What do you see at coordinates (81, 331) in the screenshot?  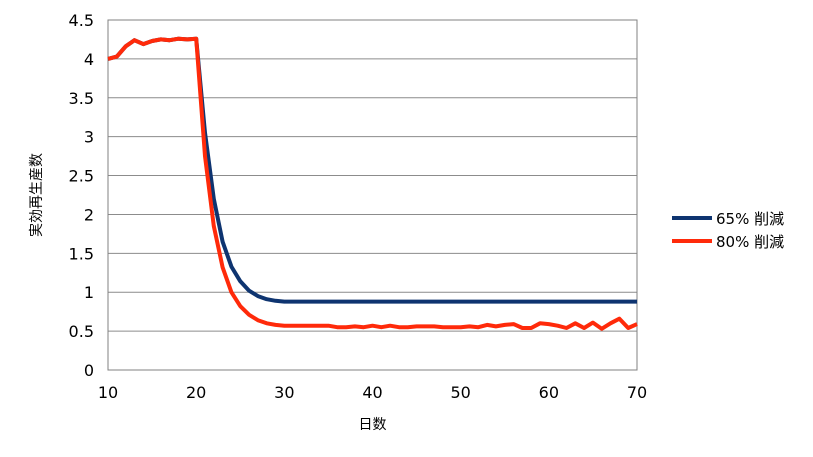 I see `y-tick-label: 0.5` at bounding box center [81, 331].